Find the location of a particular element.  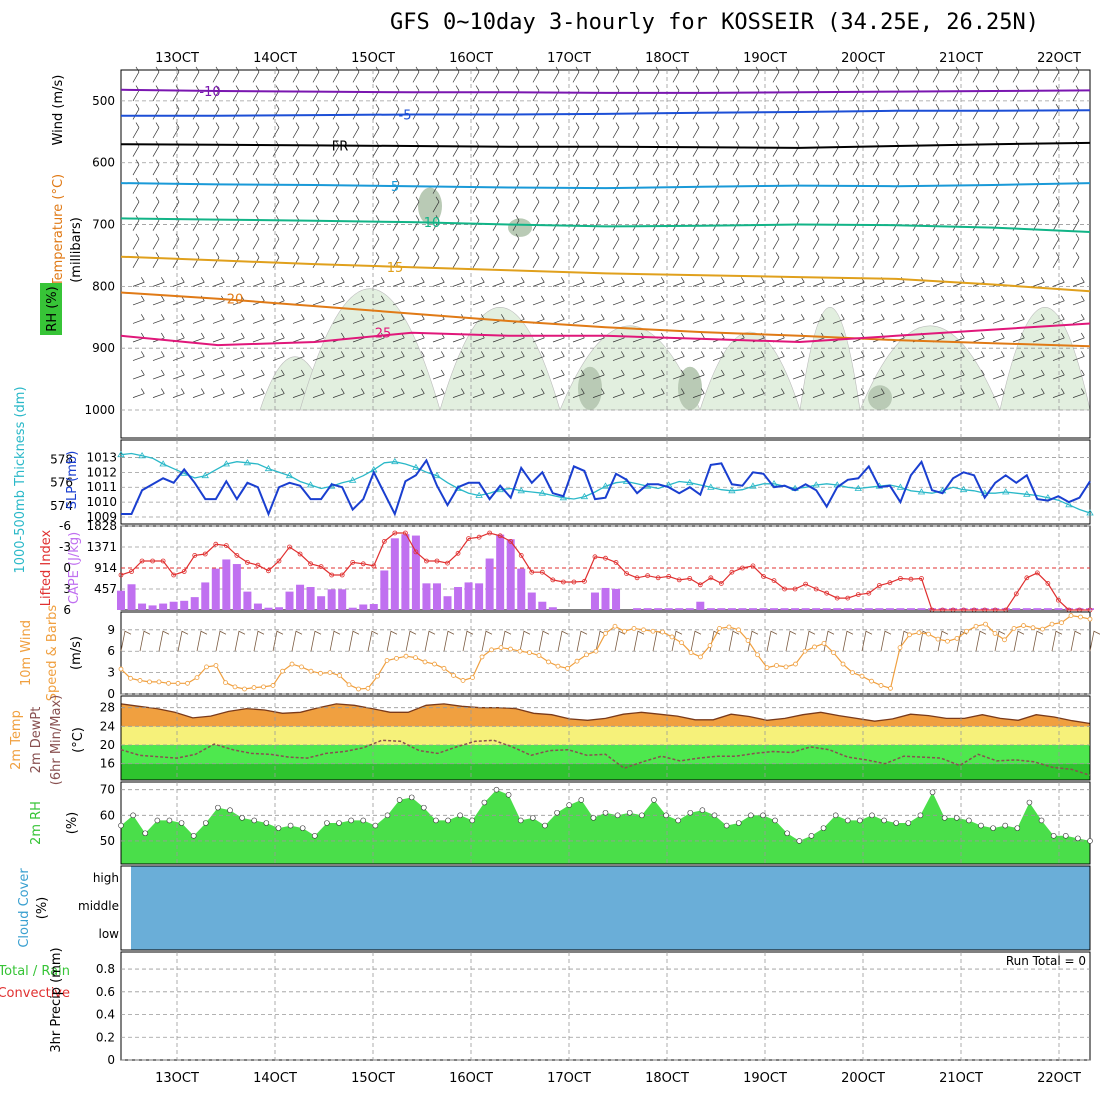

cape-tick-label: 457 is located at coordinates (105, 589).